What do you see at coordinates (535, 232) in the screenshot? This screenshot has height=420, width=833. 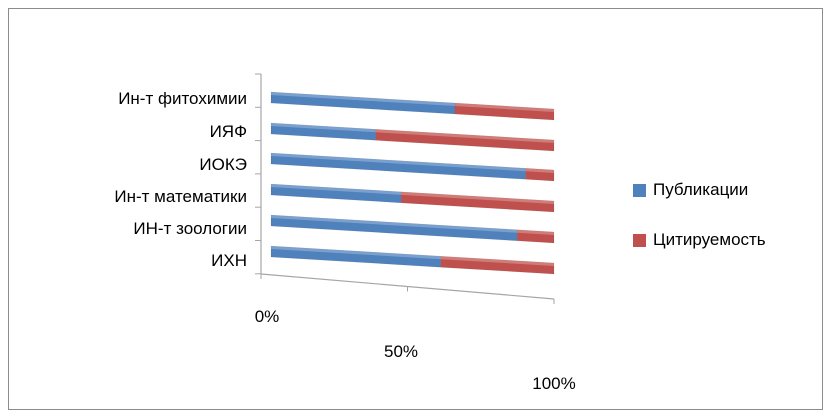 I see `bar-highlight-цитируемость-4` at bounding box center [535, 232].